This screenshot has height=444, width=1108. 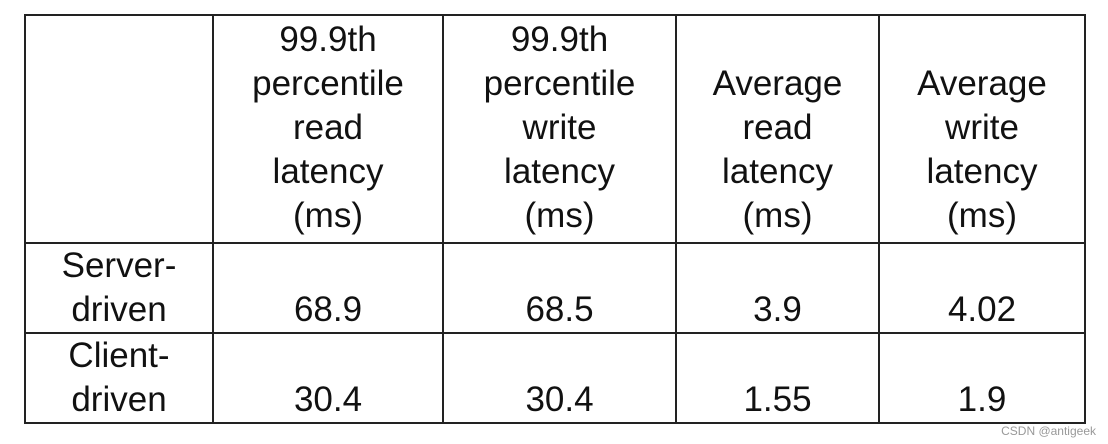 I want to click on cell: 1.9, so click(x=982, y=378).